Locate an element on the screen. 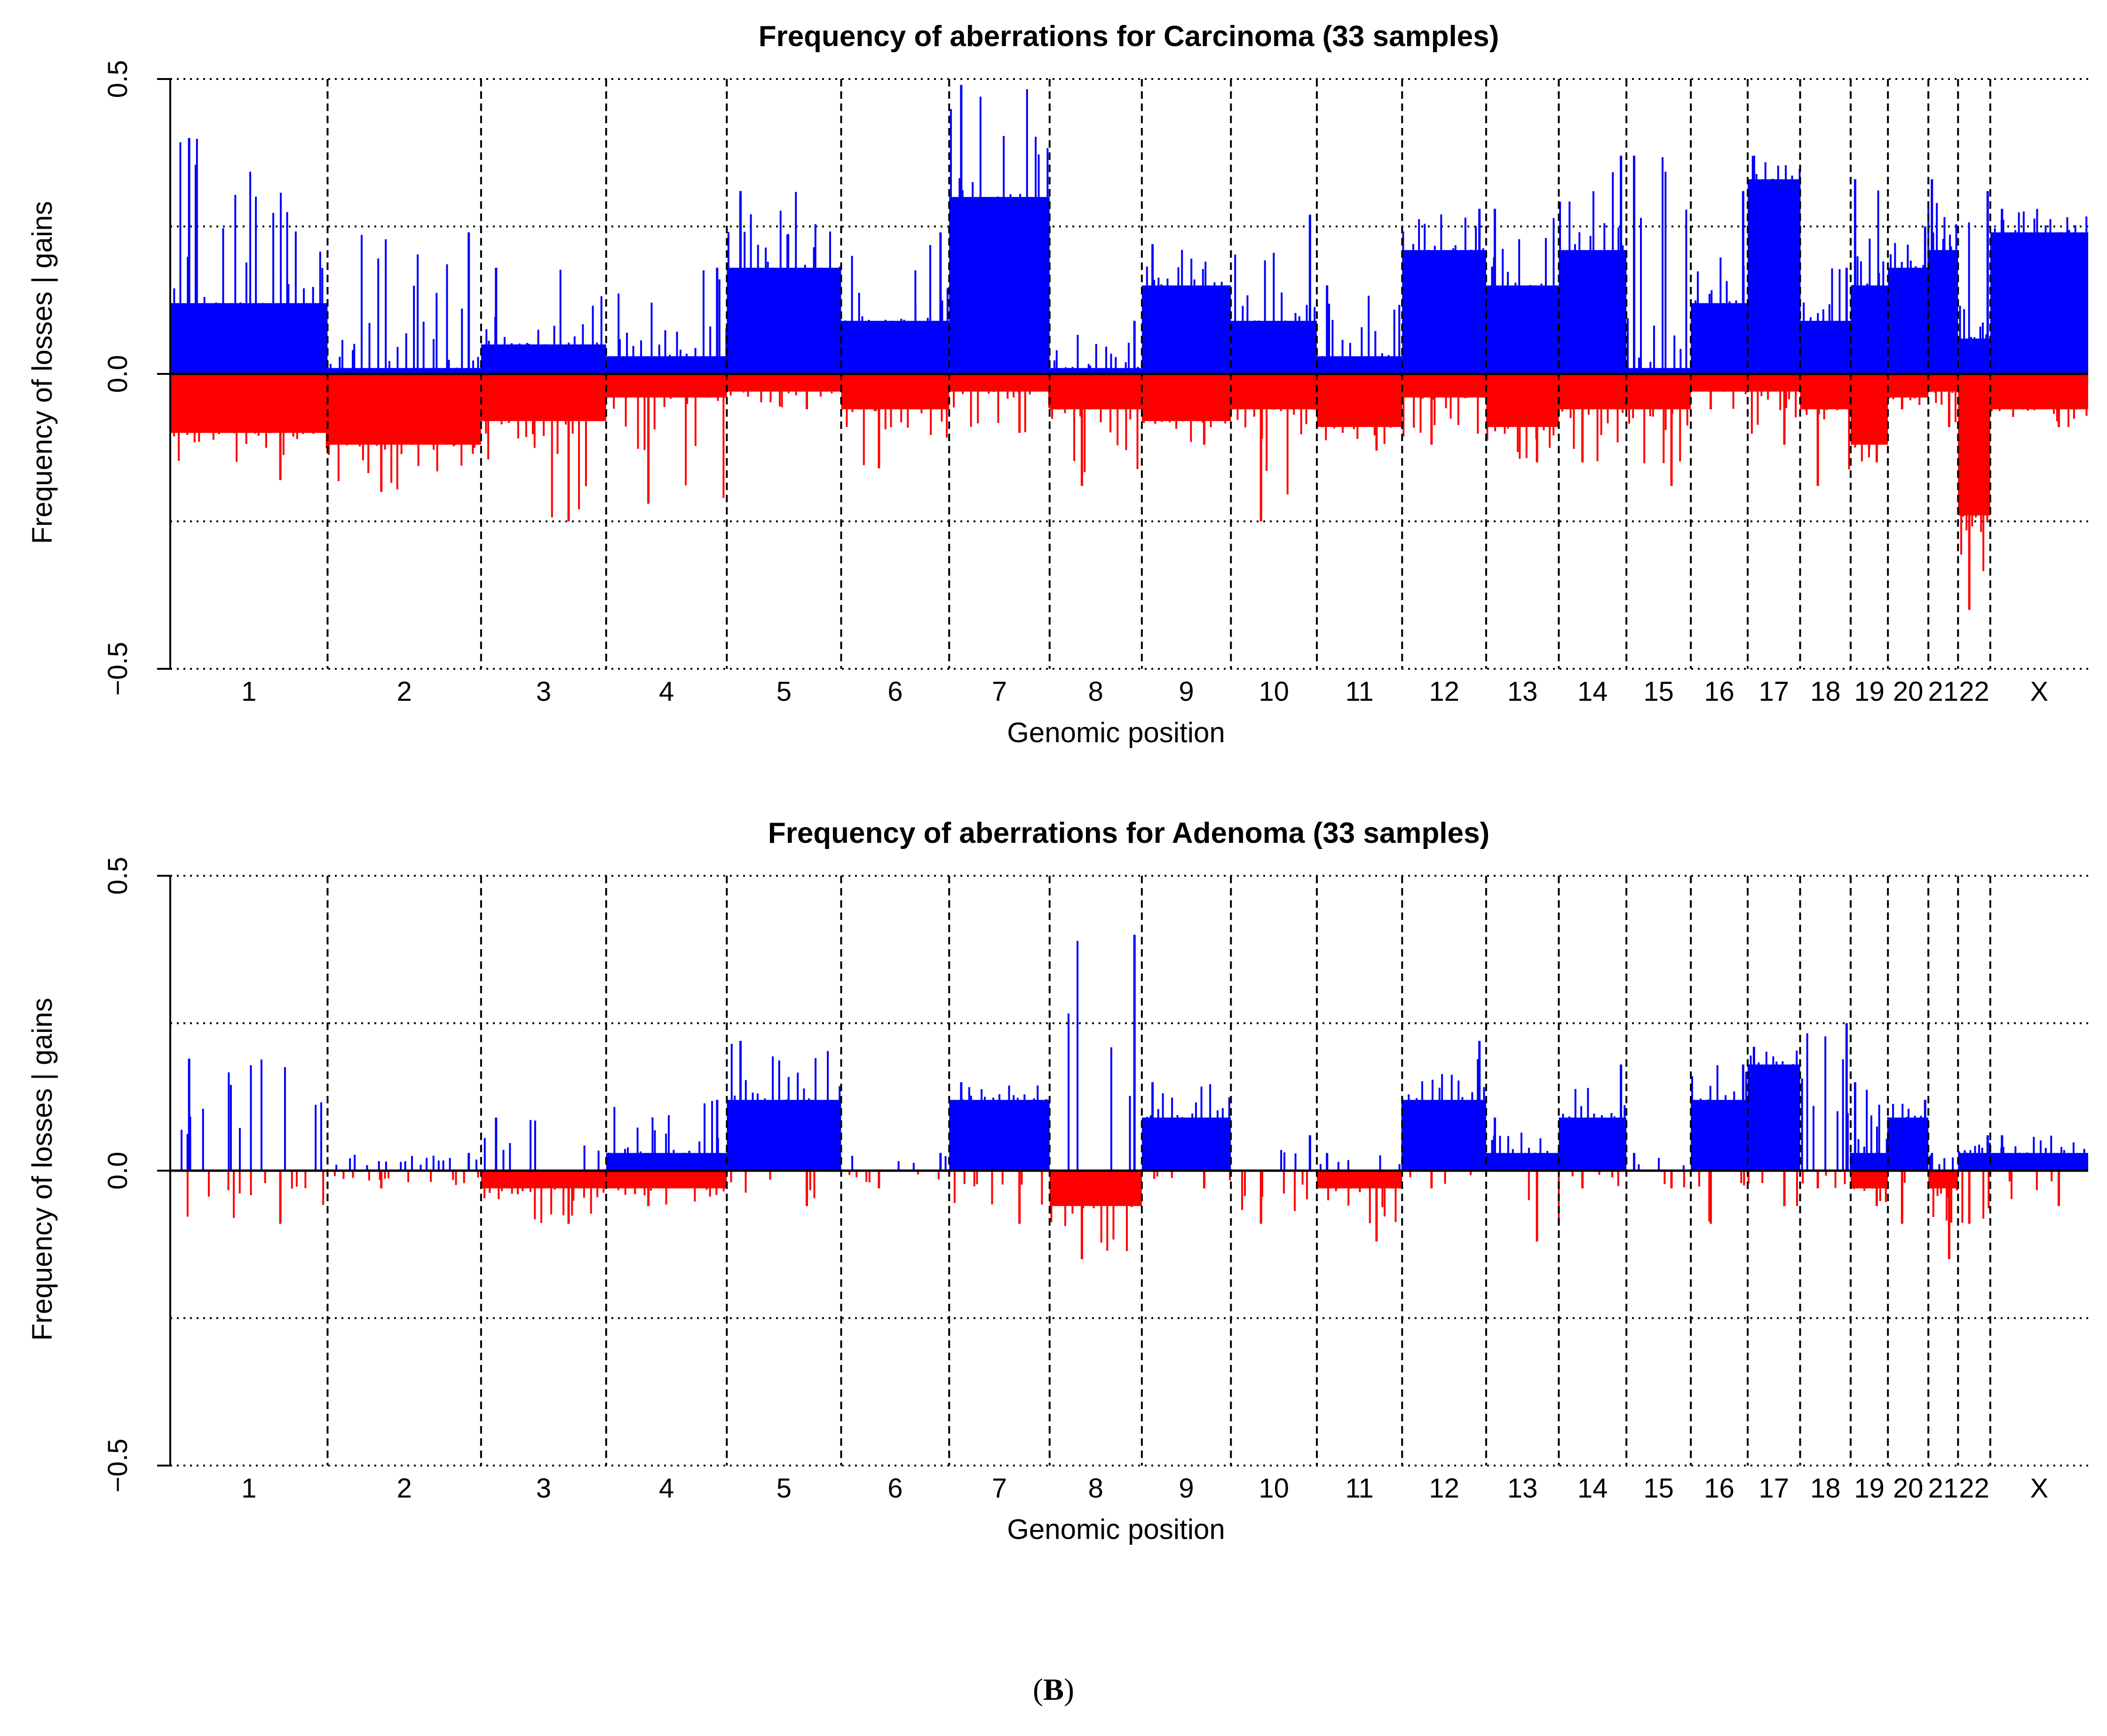  carcinoma-chr-22-bars is located at coordinates (1974, 400).